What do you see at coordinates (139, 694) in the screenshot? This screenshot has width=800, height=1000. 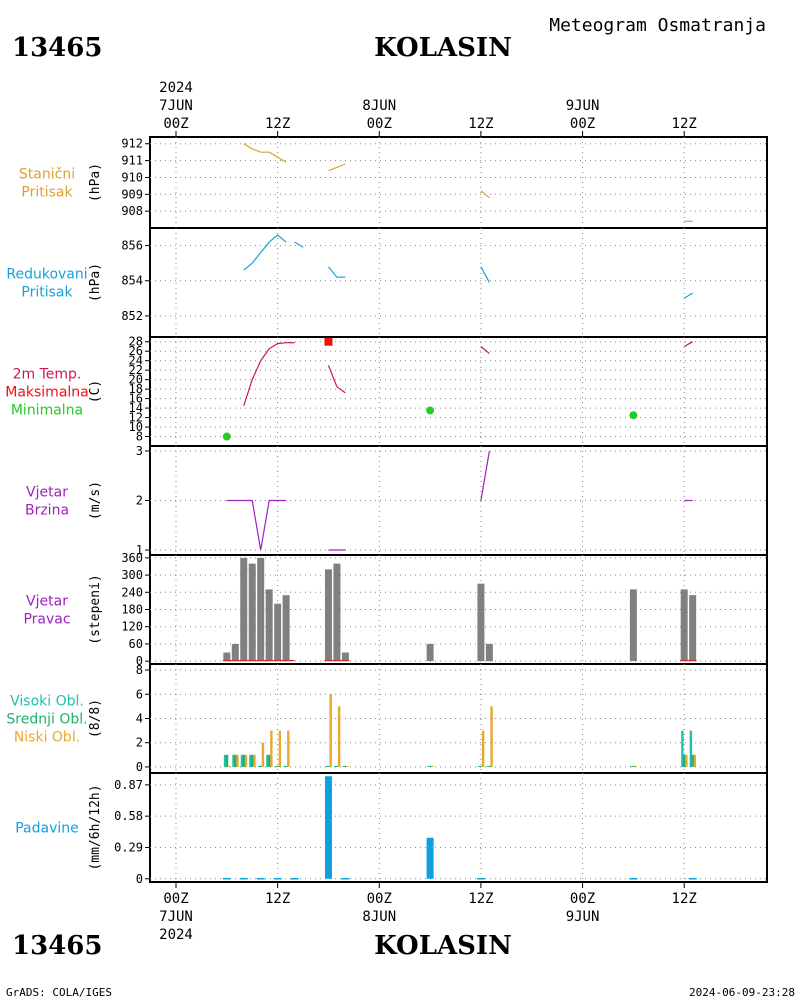 I see `y-tick-label: 6` at bounding box center [139, 694].